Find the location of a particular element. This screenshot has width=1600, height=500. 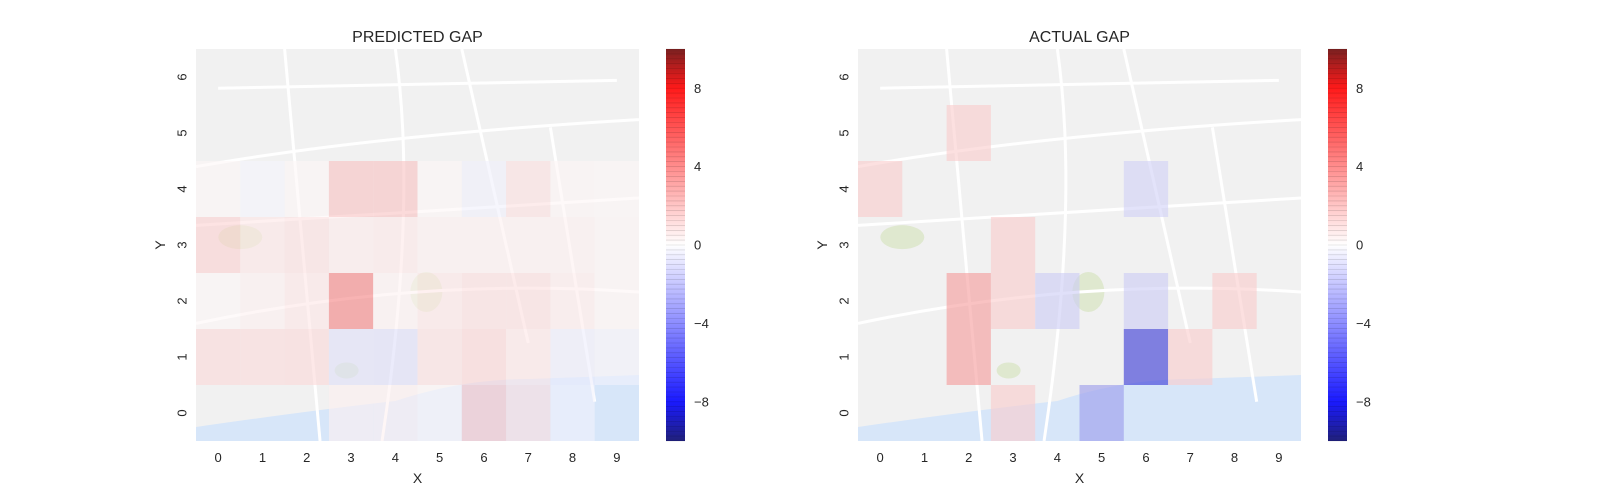

chart-title: PREDICTED GAP is located at coordinates (417, 37).